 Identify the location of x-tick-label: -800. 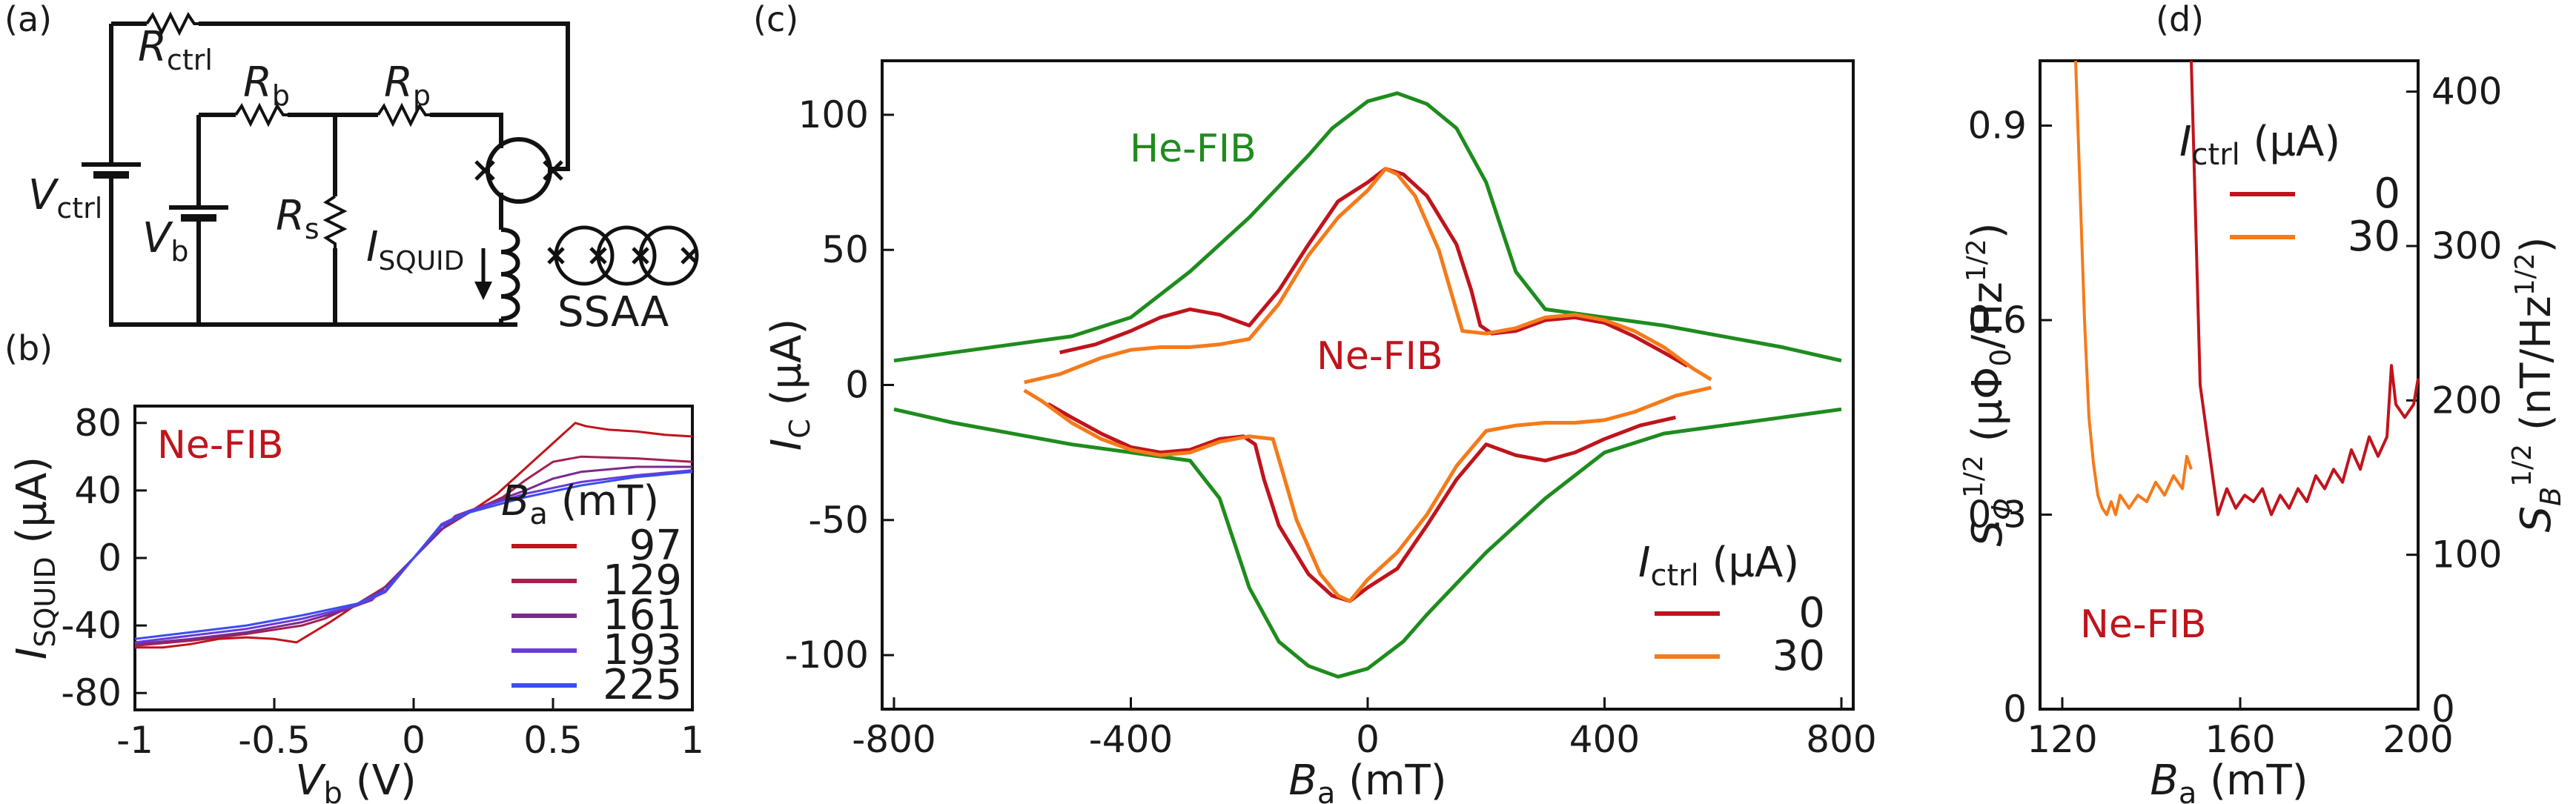
(894, 739).